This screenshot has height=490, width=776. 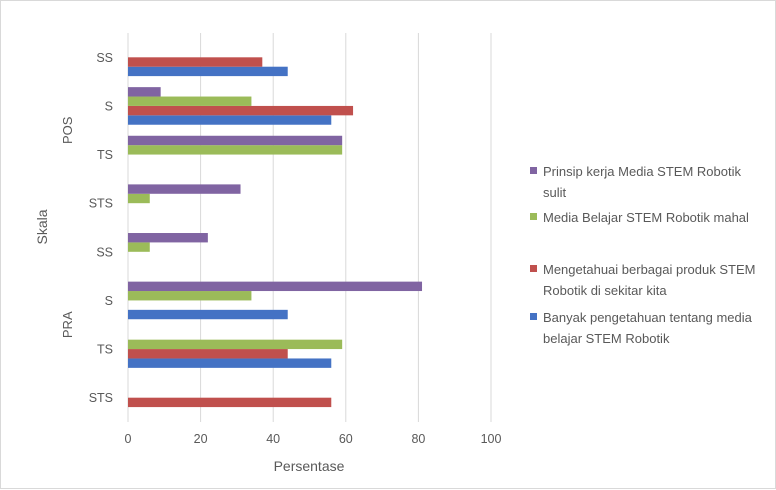 I want to click on legend-label: Prinsip kerja Media STEM Robotik sulit, so click(x=642, y=182).